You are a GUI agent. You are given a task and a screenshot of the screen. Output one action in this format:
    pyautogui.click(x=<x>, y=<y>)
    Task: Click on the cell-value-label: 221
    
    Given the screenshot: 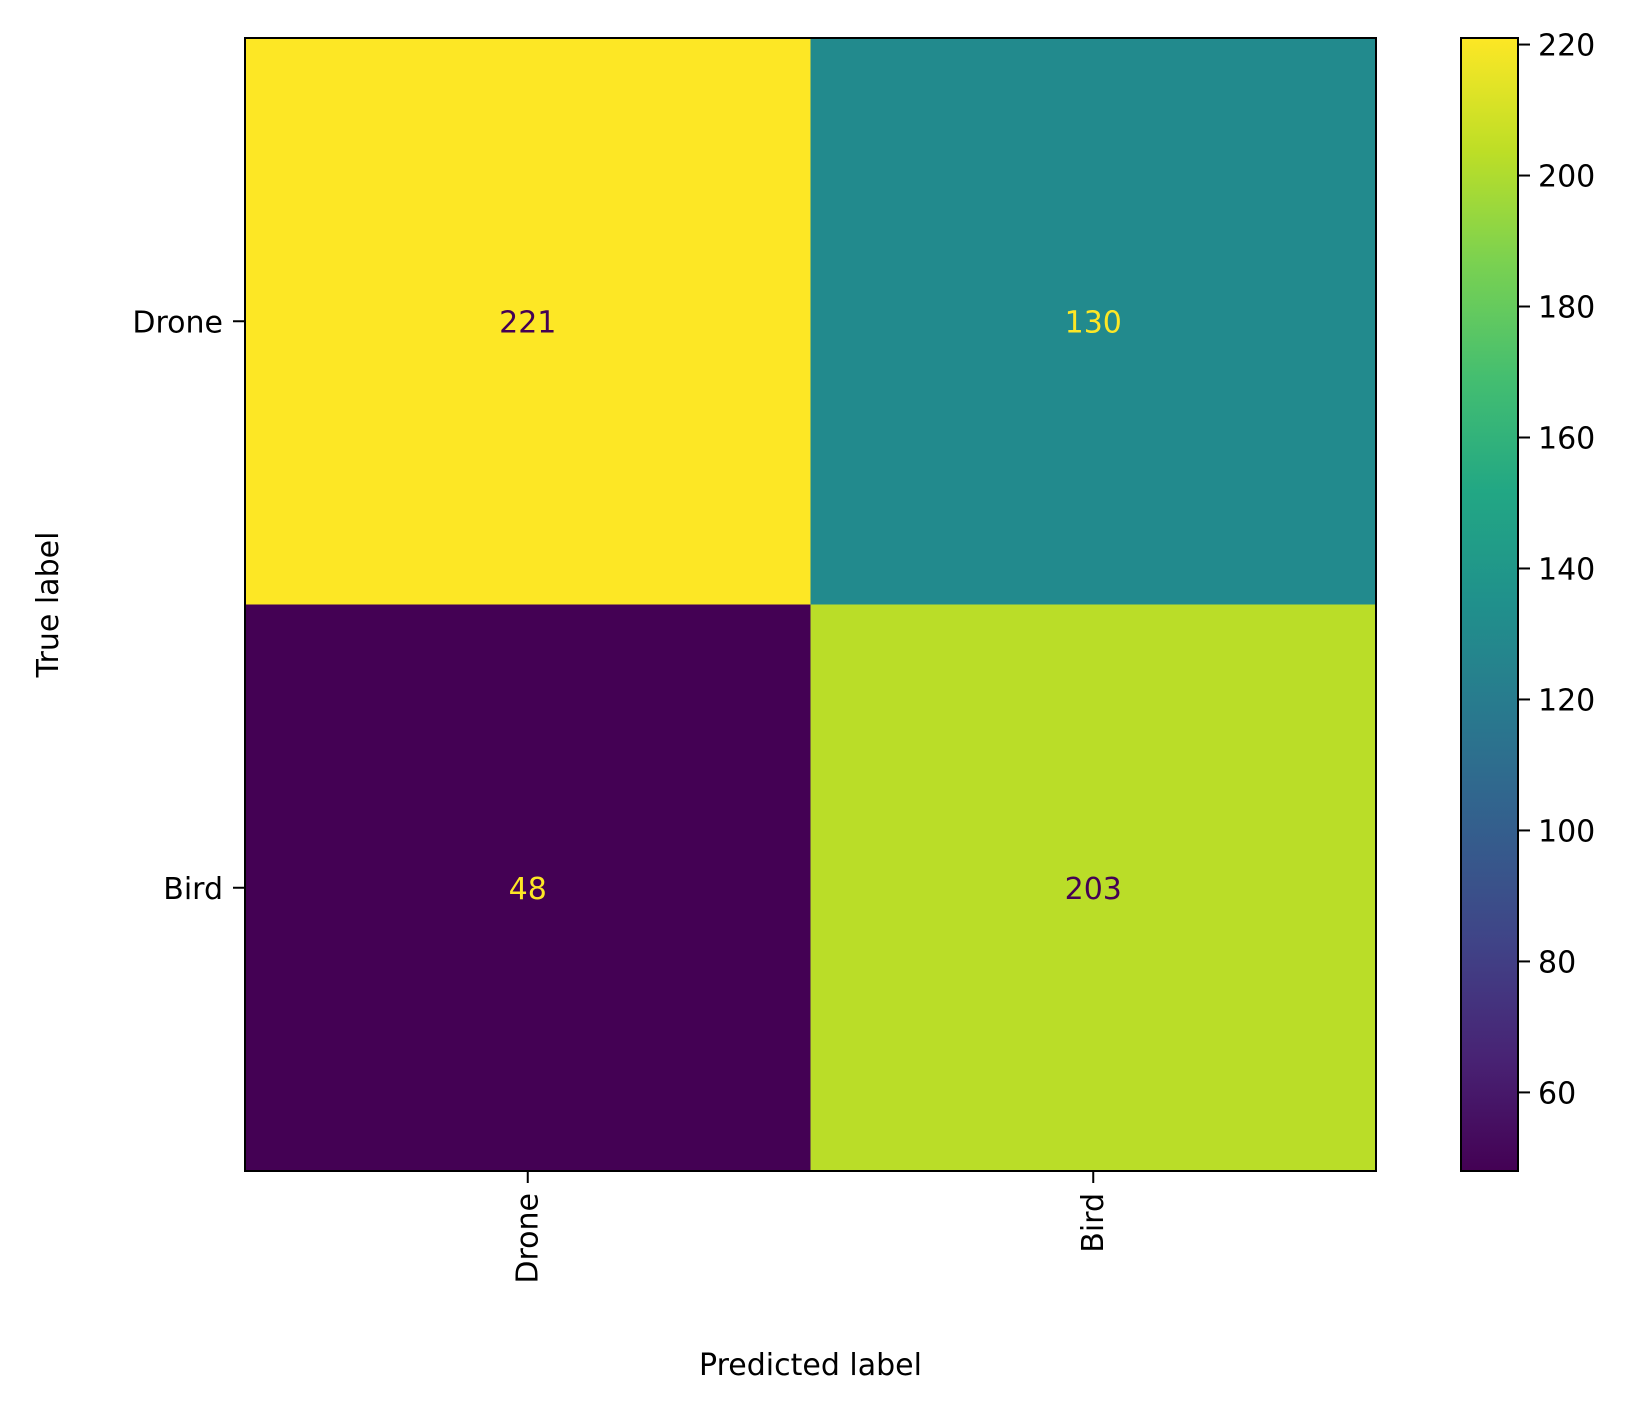 What is the action you would take?
    pyautogui.click(x=527, y=322)
    